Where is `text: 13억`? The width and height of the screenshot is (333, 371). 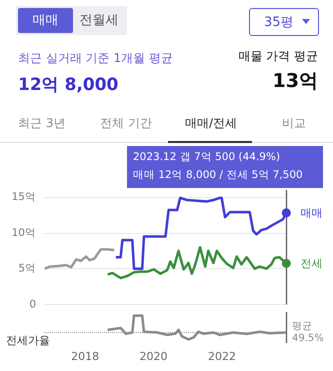 text: 13억 is located at coordinates (295, 81).